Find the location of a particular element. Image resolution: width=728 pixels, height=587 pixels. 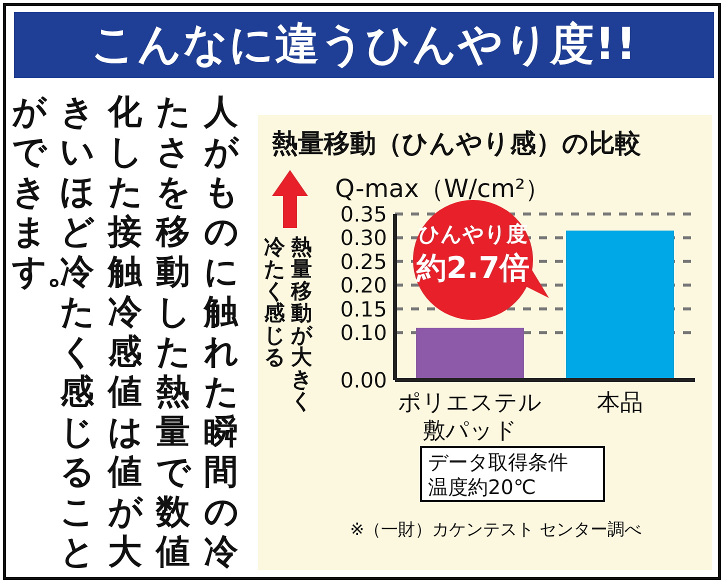

chart-subtitle: 熱量移動（ひんやり感）の比較 is located at coordinates (456, 144).